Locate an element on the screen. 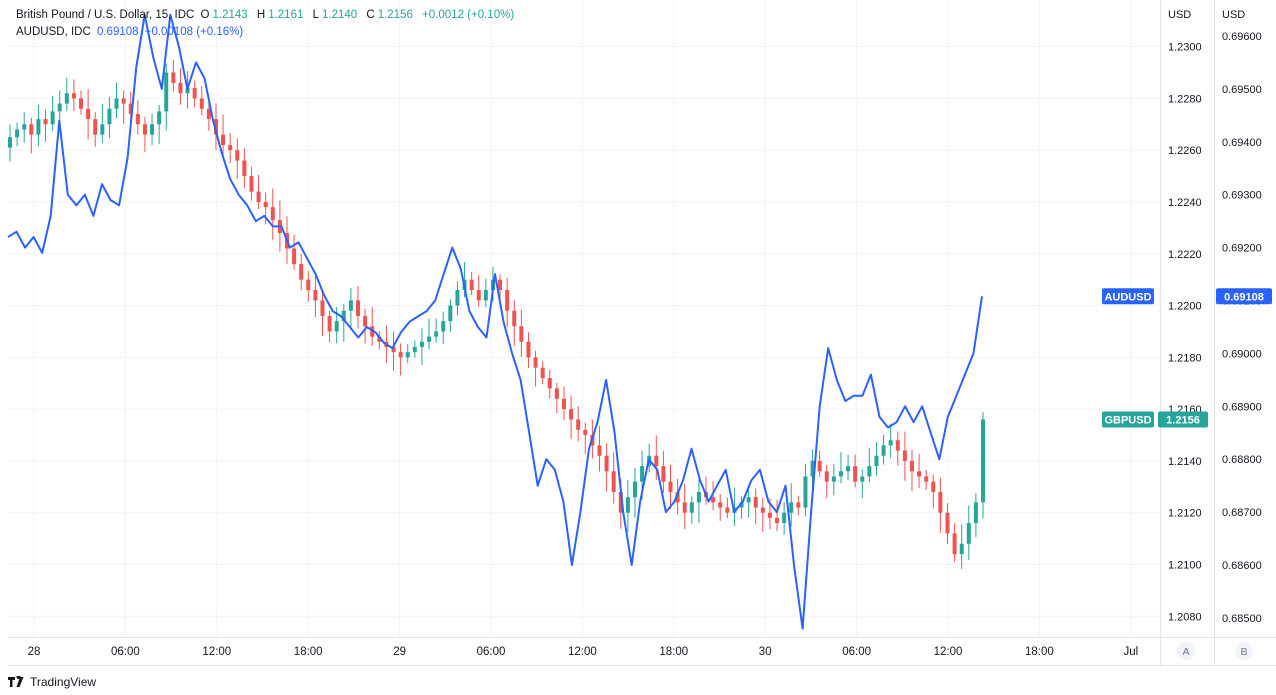 Image resolution: width=1276 pixels, height=695 pixels. scale-a-button is located at coordinates (1186, 651).